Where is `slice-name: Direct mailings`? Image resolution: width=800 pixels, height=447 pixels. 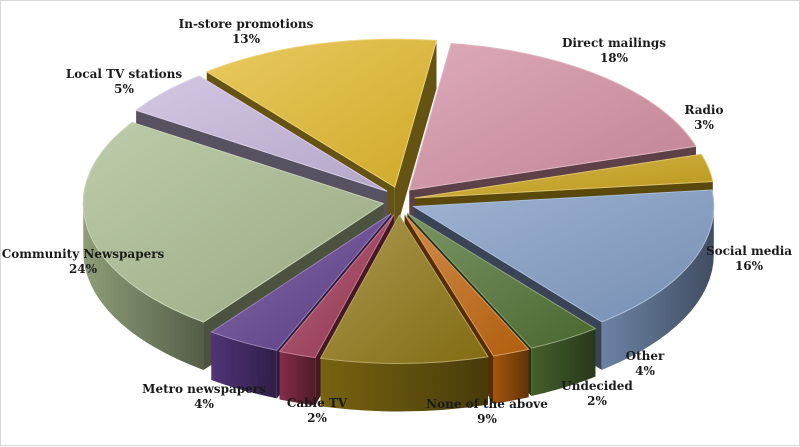 slice-name: Direct mailings is located at coordinates (614, 43).